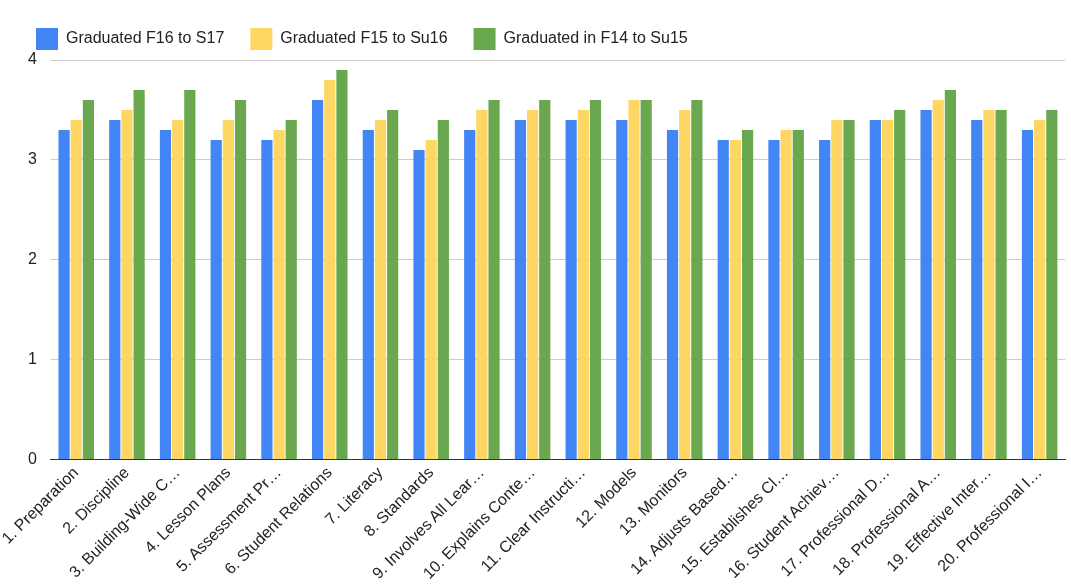  Describe the element at coordinates (32, 259) in the screenshot. I see `y-tick-label: 2` at that location.